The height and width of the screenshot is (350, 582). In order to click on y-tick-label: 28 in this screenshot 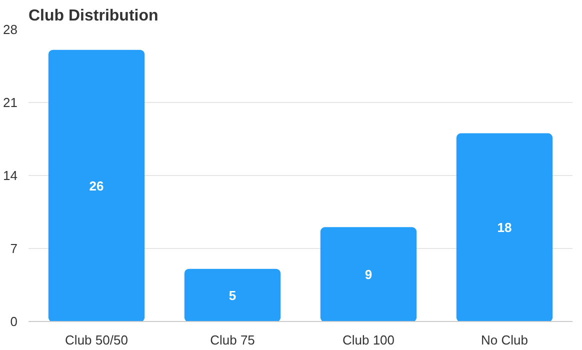, I will do `click(10, 29)`.